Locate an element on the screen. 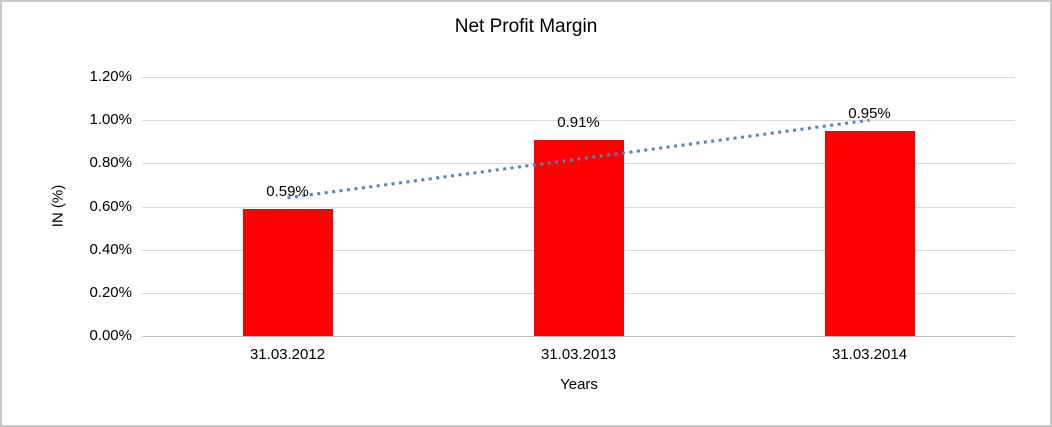  bar-31.03.2014 is located at coordinates (869, 233).